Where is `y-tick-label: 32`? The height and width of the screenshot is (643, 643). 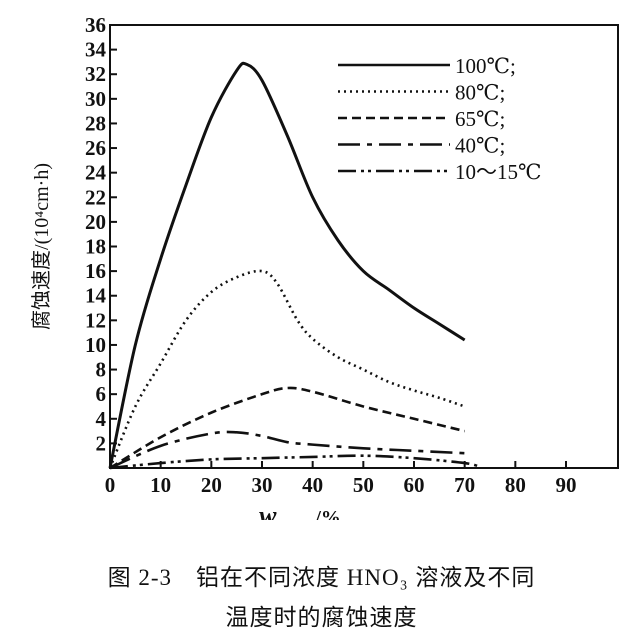
y-tick-label: 32 is located at coordinates (95, 74).